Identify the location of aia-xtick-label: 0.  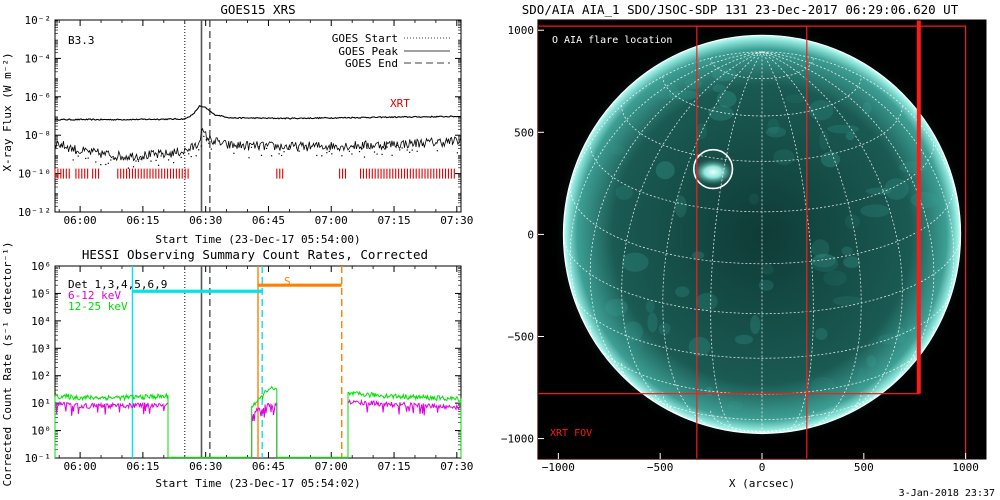
(762, 467).